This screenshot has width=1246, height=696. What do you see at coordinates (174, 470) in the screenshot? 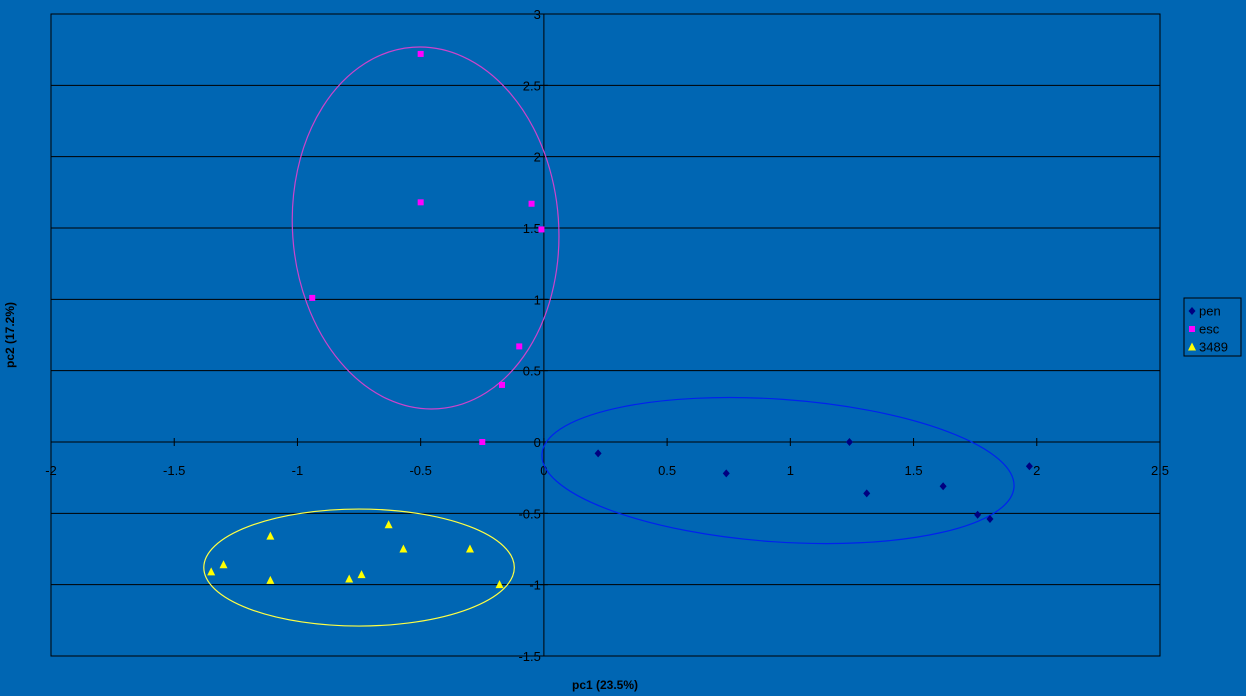
I see `x-tick-label: -1.5` at bounding box center [174, 470].